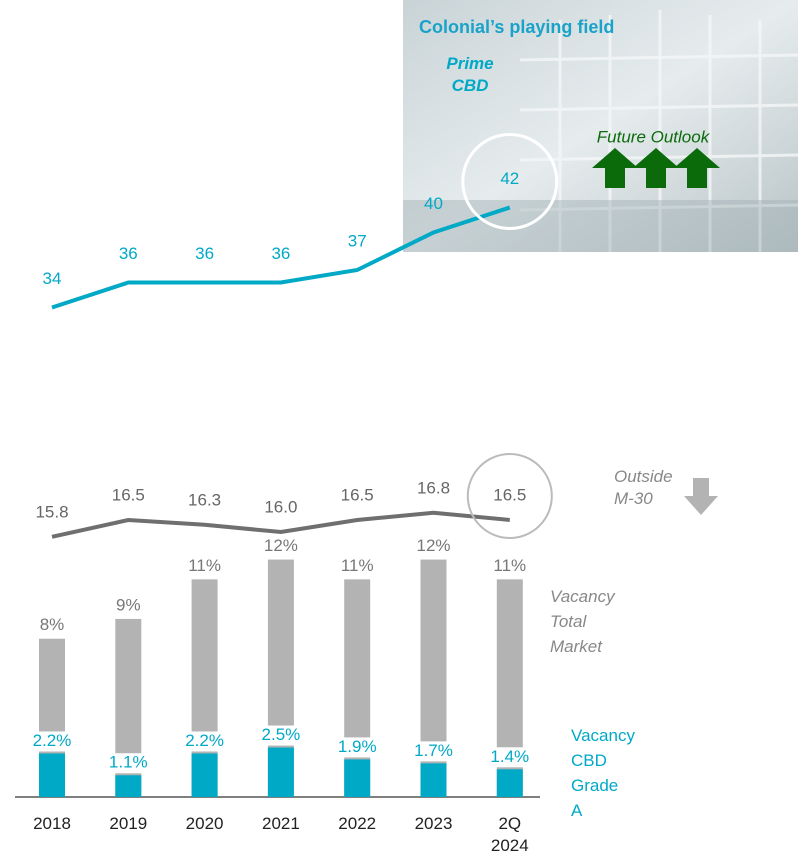 Image resolution: width=798 pixels, height=862 pixels. Describe the element at coordinates (357, 240) in the screenshot. I see `value-label: 37` at that location.